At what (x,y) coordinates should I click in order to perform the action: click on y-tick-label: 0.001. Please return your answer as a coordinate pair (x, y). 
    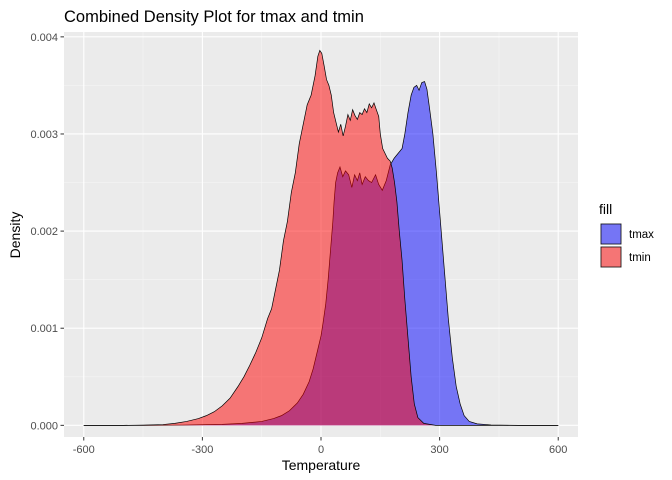
    Looking at the image, I should click on (44, 329).